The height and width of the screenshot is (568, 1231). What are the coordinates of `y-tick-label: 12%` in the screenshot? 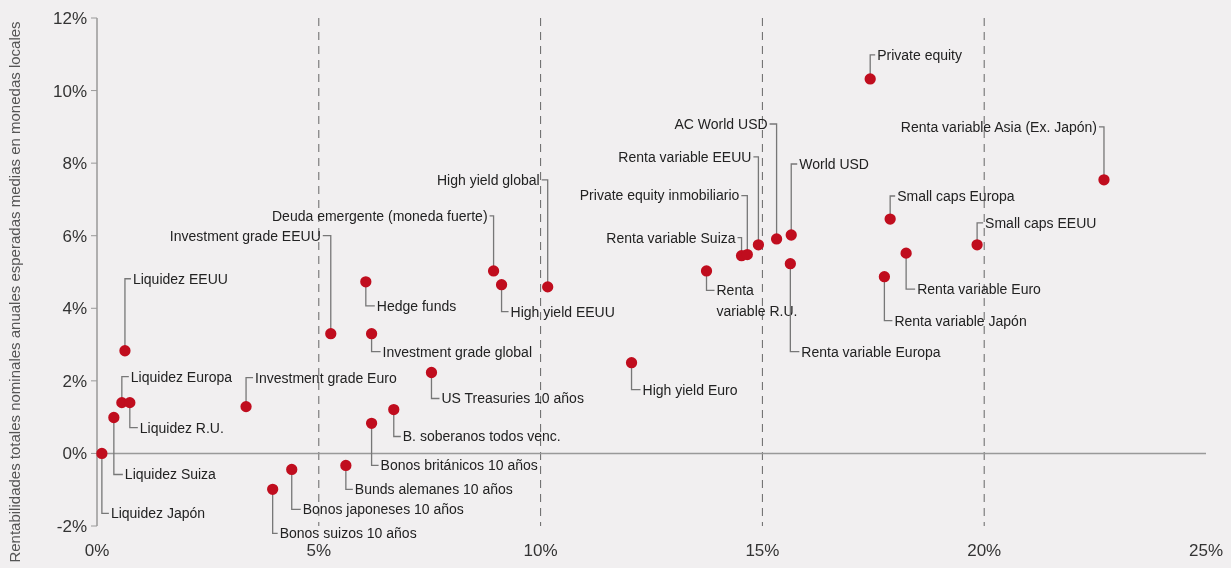 It's located at (69, 18).